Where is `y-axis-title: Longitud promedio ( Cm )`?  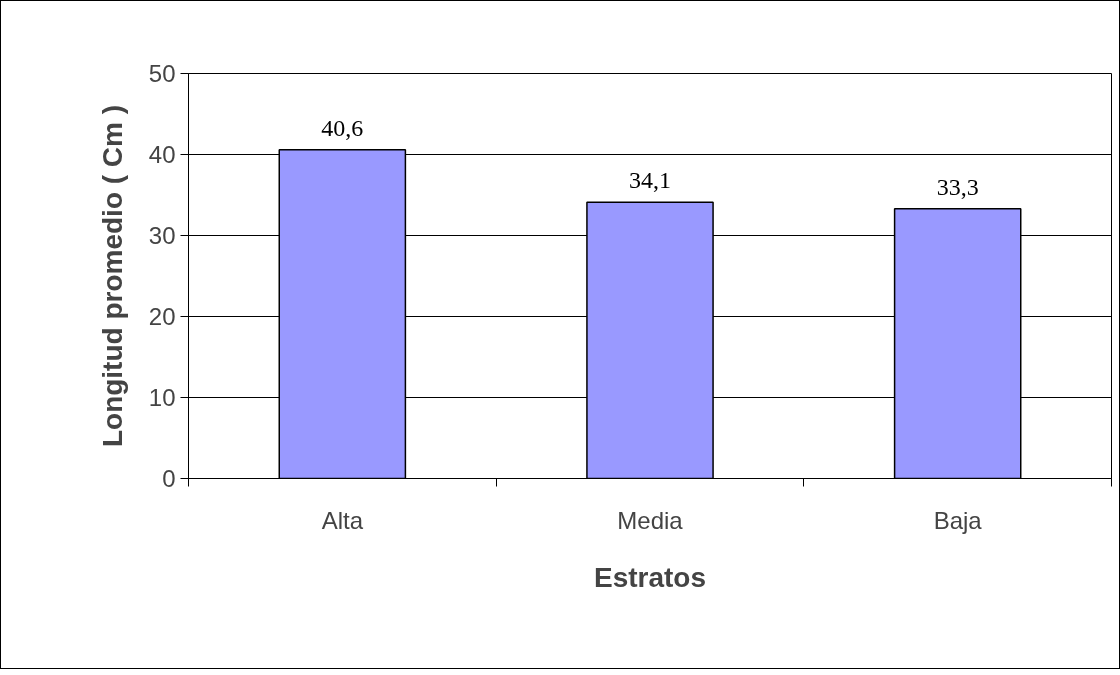
y-axis-title: Longitud promedio ( Cm ) is located at coordinates (112, 276).